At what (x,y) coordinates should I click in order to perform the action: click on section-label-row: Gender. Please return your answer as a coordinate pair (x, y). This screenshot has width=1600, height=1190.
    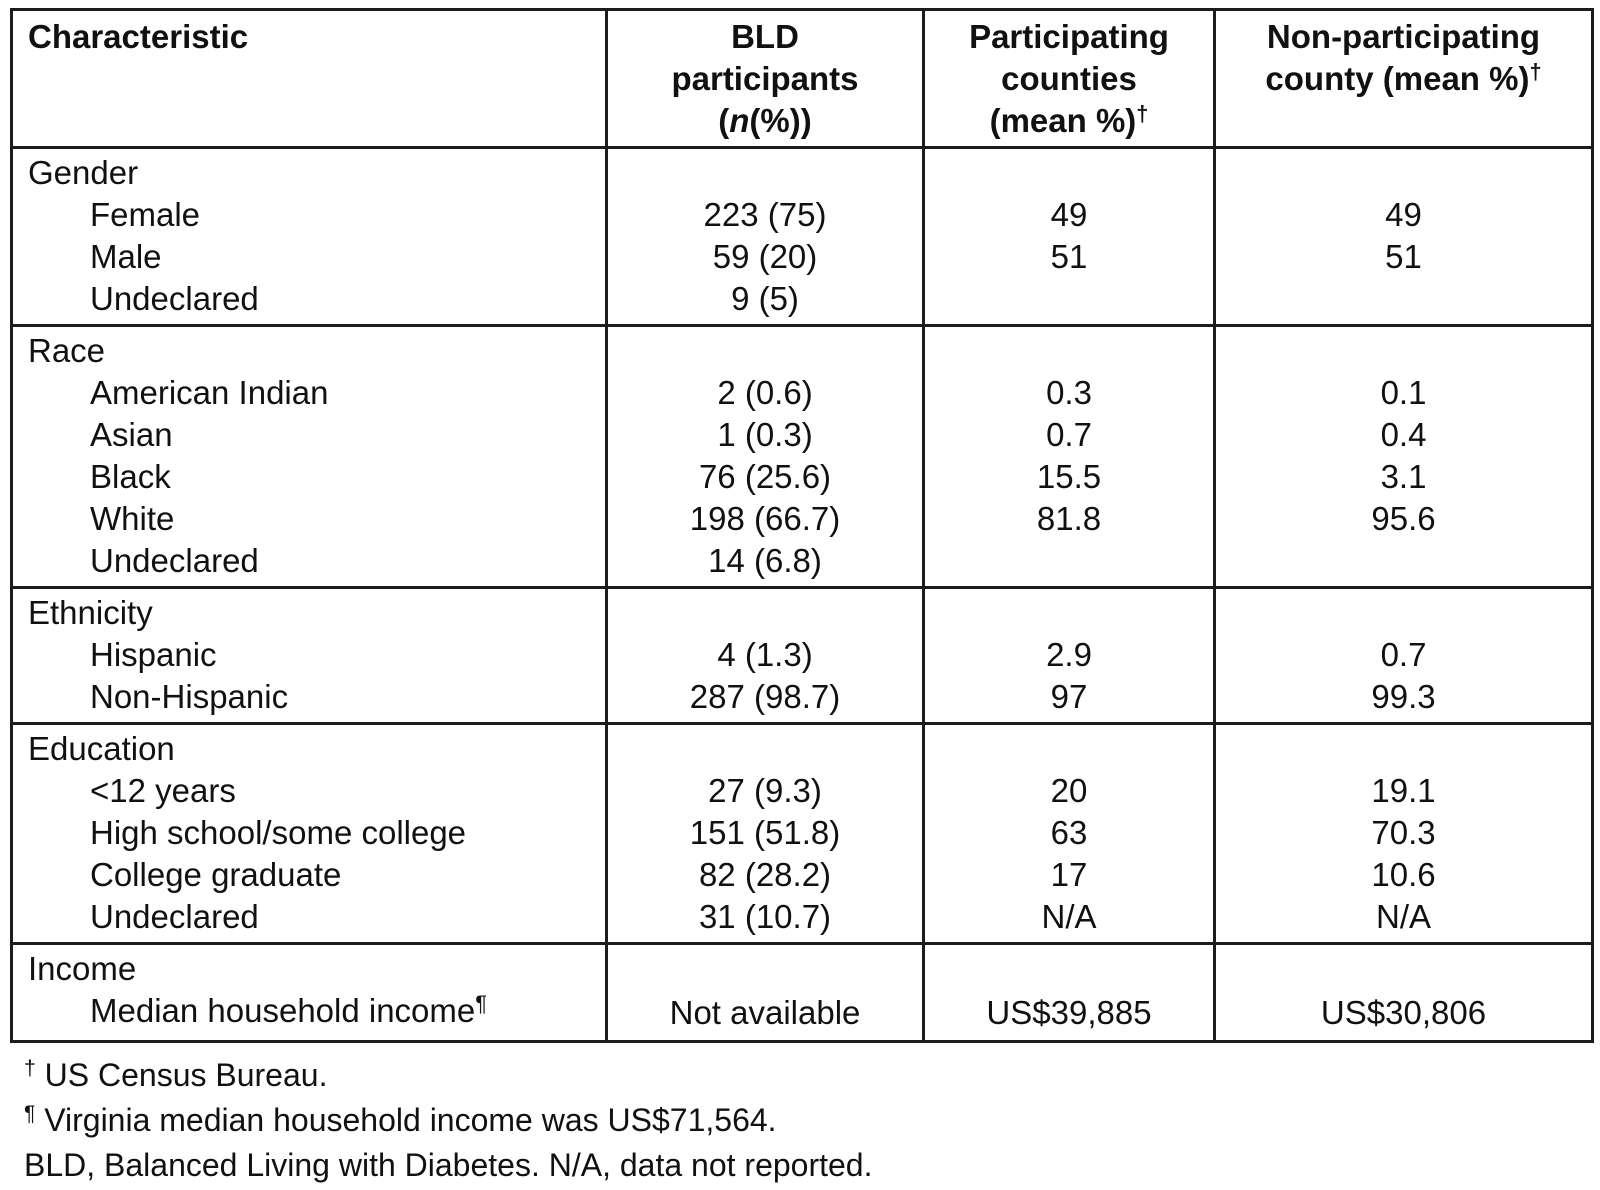
    Looking at the image, I should click on (802, 170).